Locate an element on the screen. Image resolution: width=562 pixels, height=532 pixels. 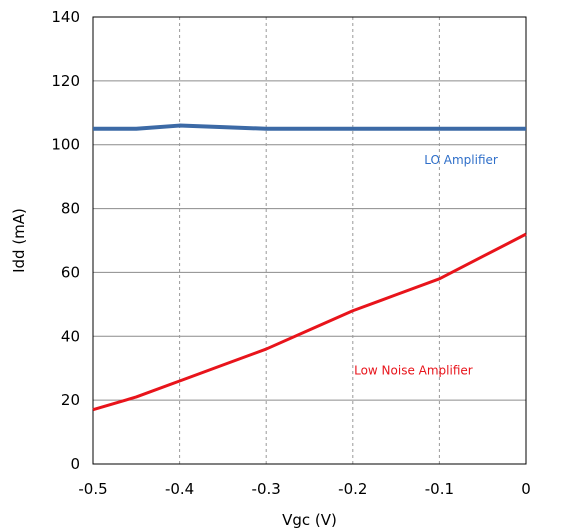
x-tick-label: -0.5 is located at coordinates (92, 489).